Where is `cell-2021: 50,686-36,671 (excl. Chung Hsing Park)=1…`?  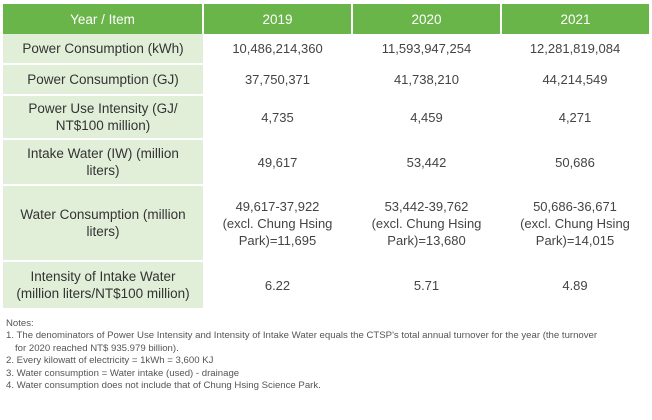
cell-2021: 50,686-36,671 (excl. Chung Hsing Park)=1… is located at coordinates (575, 223).